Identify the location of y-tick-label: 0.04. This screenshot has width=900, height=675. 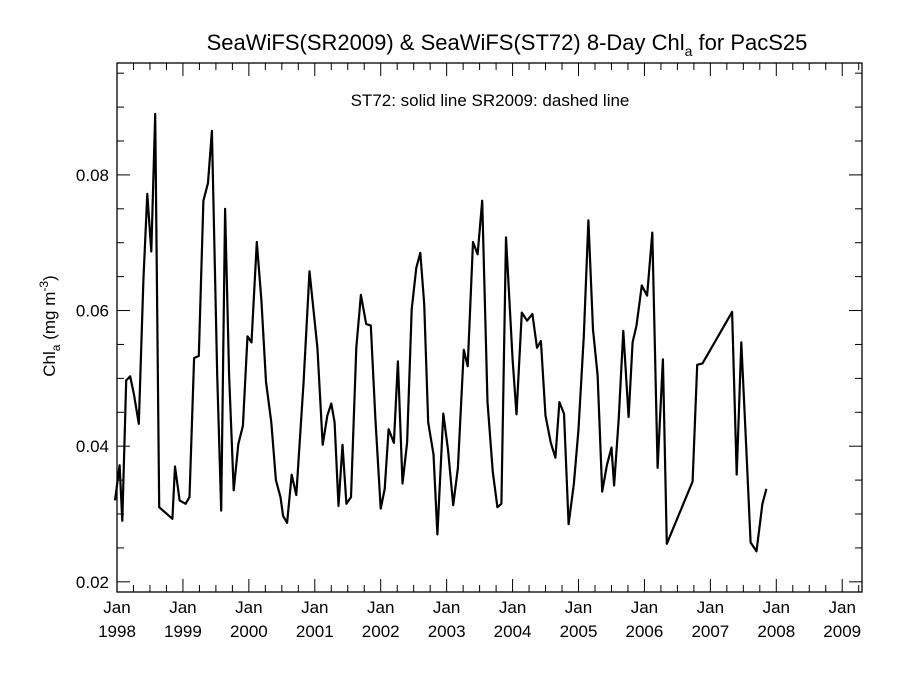
(92, 446).